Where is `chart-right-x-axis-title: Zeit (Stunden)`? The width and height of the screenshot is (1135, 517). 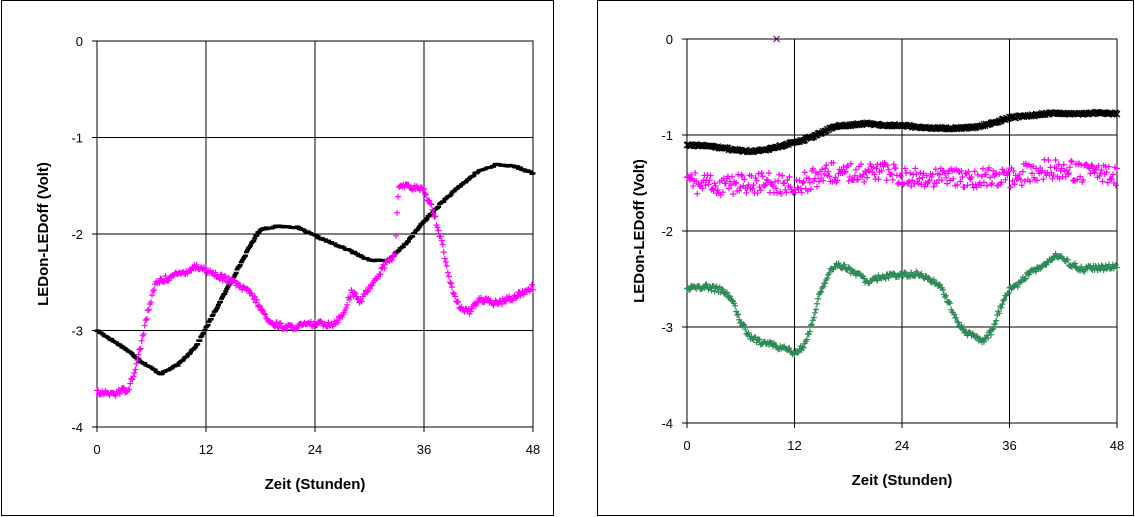
chart-right-x-axis-title: Zeit (Stunden) is located at coordinates (902, 480).